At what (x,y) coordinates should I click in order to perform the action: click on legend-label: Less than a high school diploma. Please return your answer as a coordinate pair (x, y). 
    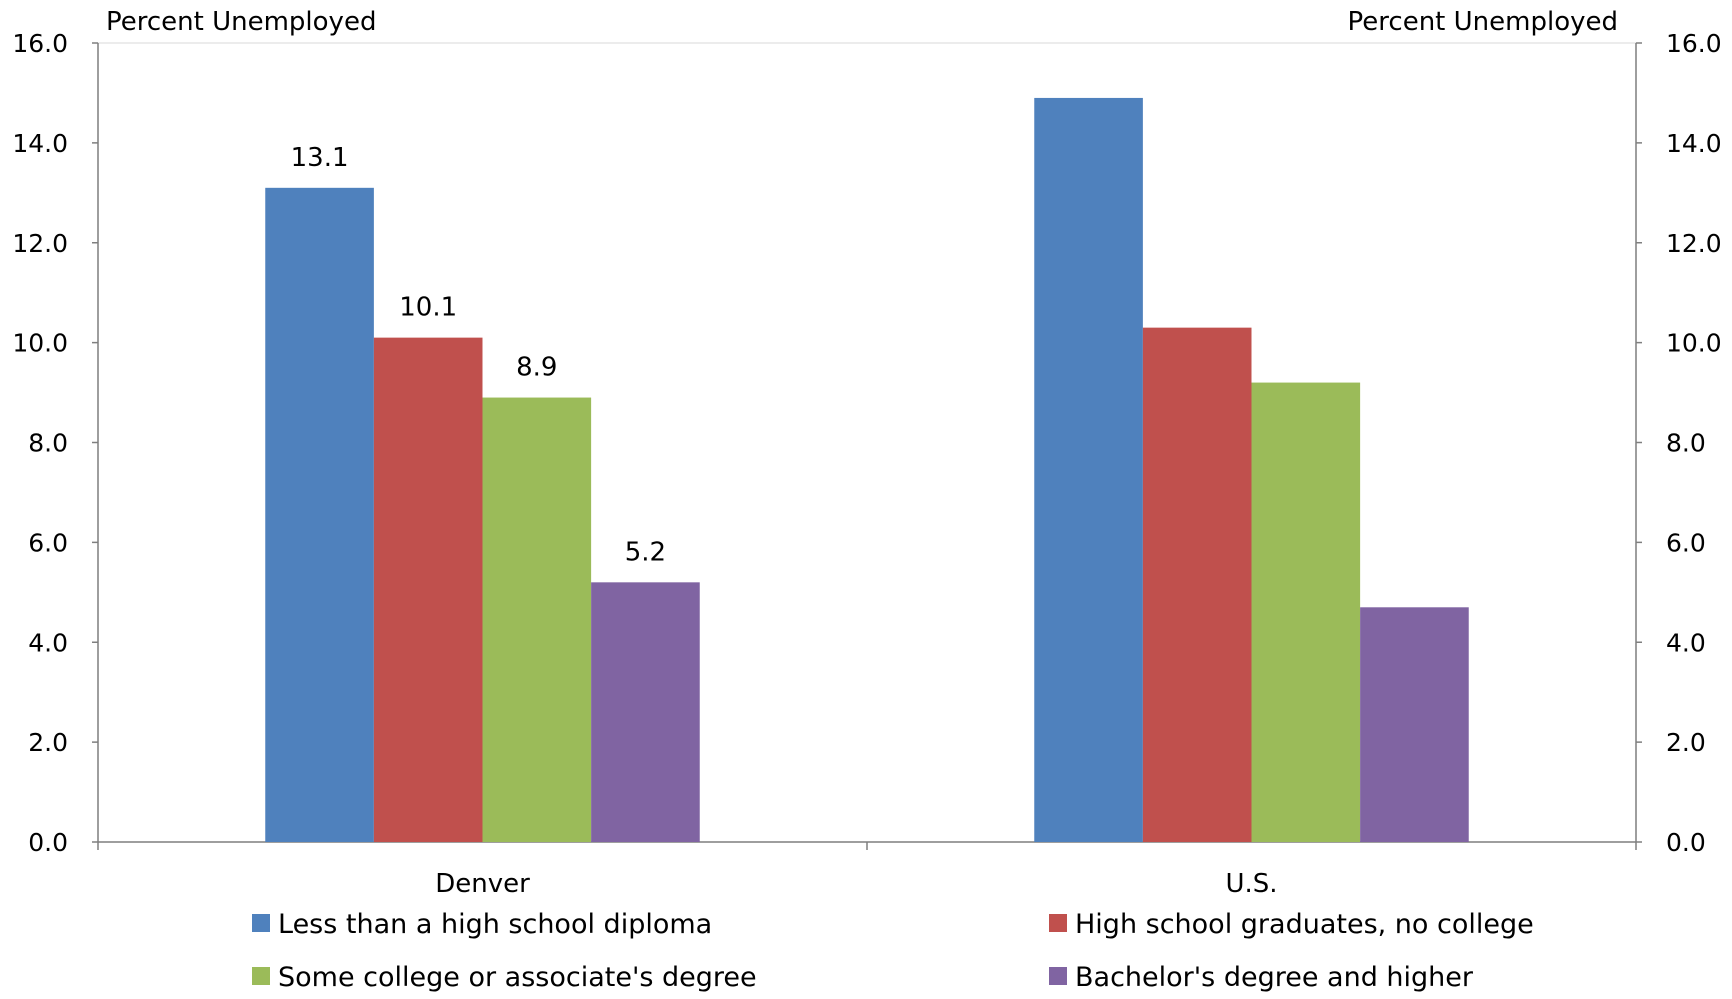
    Looking at the image, I should click on (495, 924).